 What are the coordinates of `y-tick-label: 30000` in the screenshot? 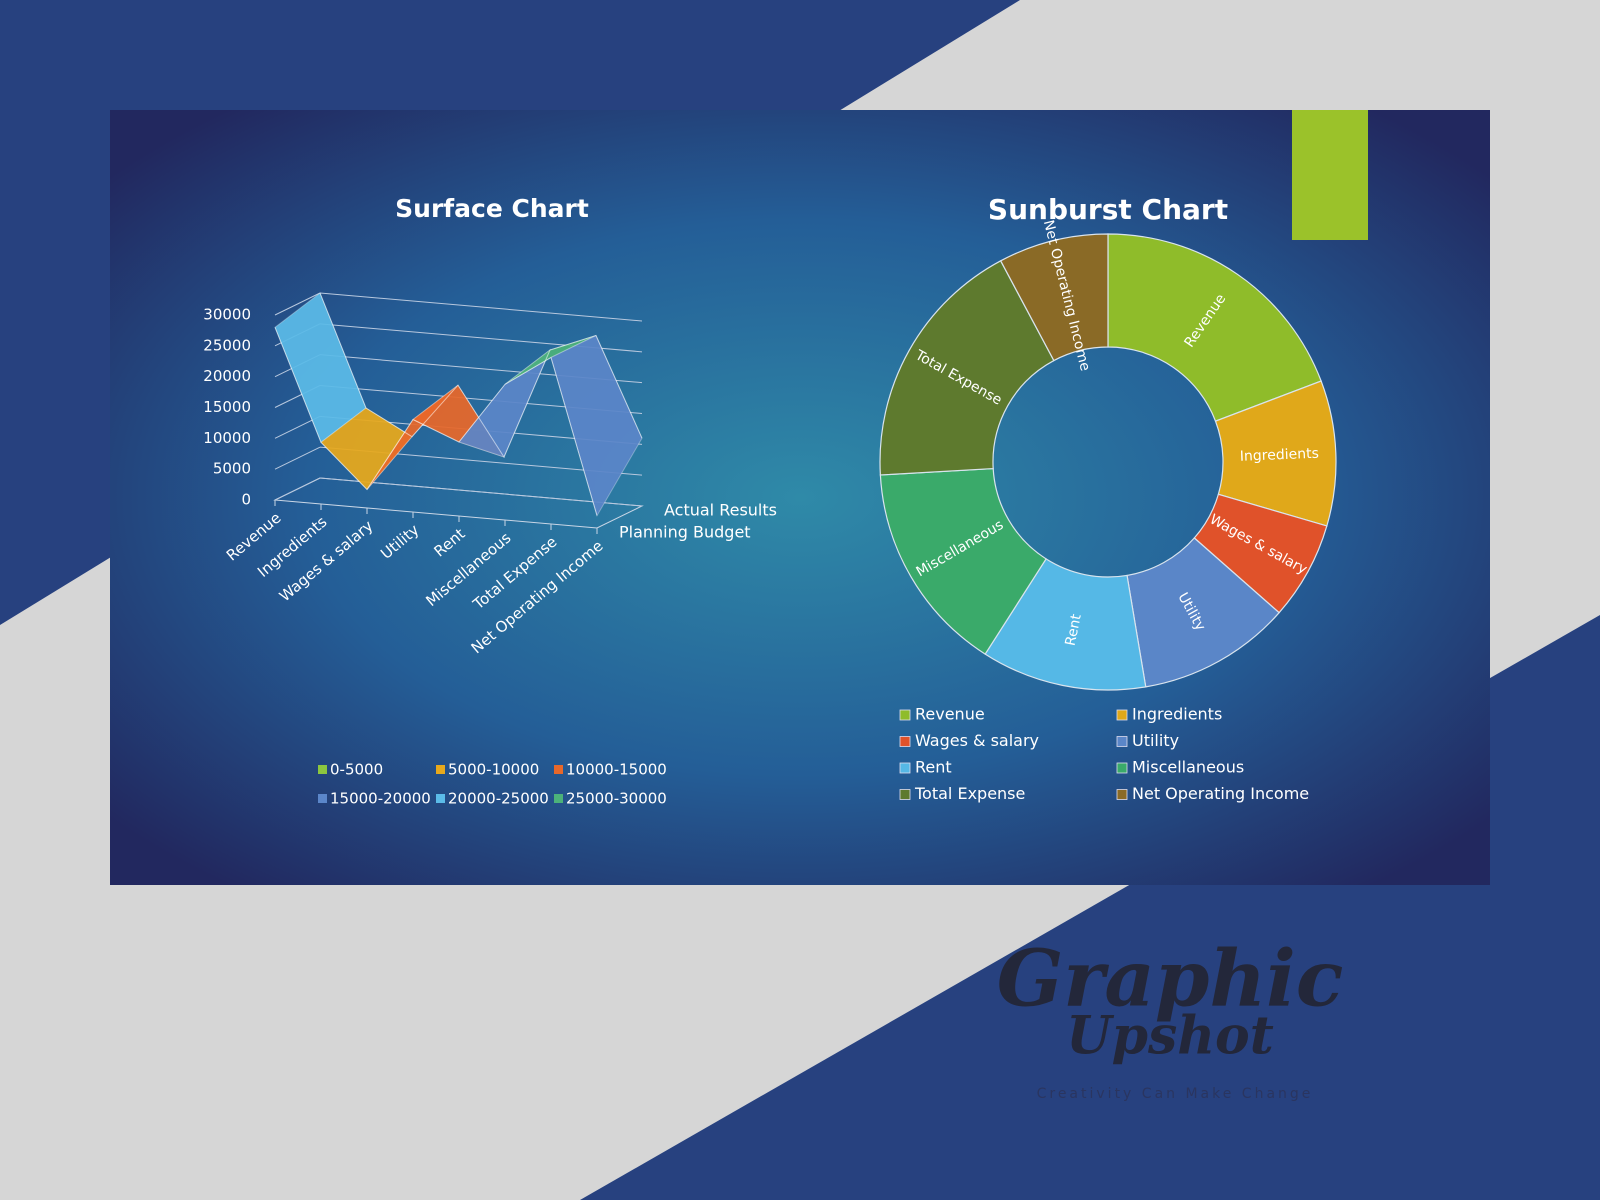 It's located at (227, 315).